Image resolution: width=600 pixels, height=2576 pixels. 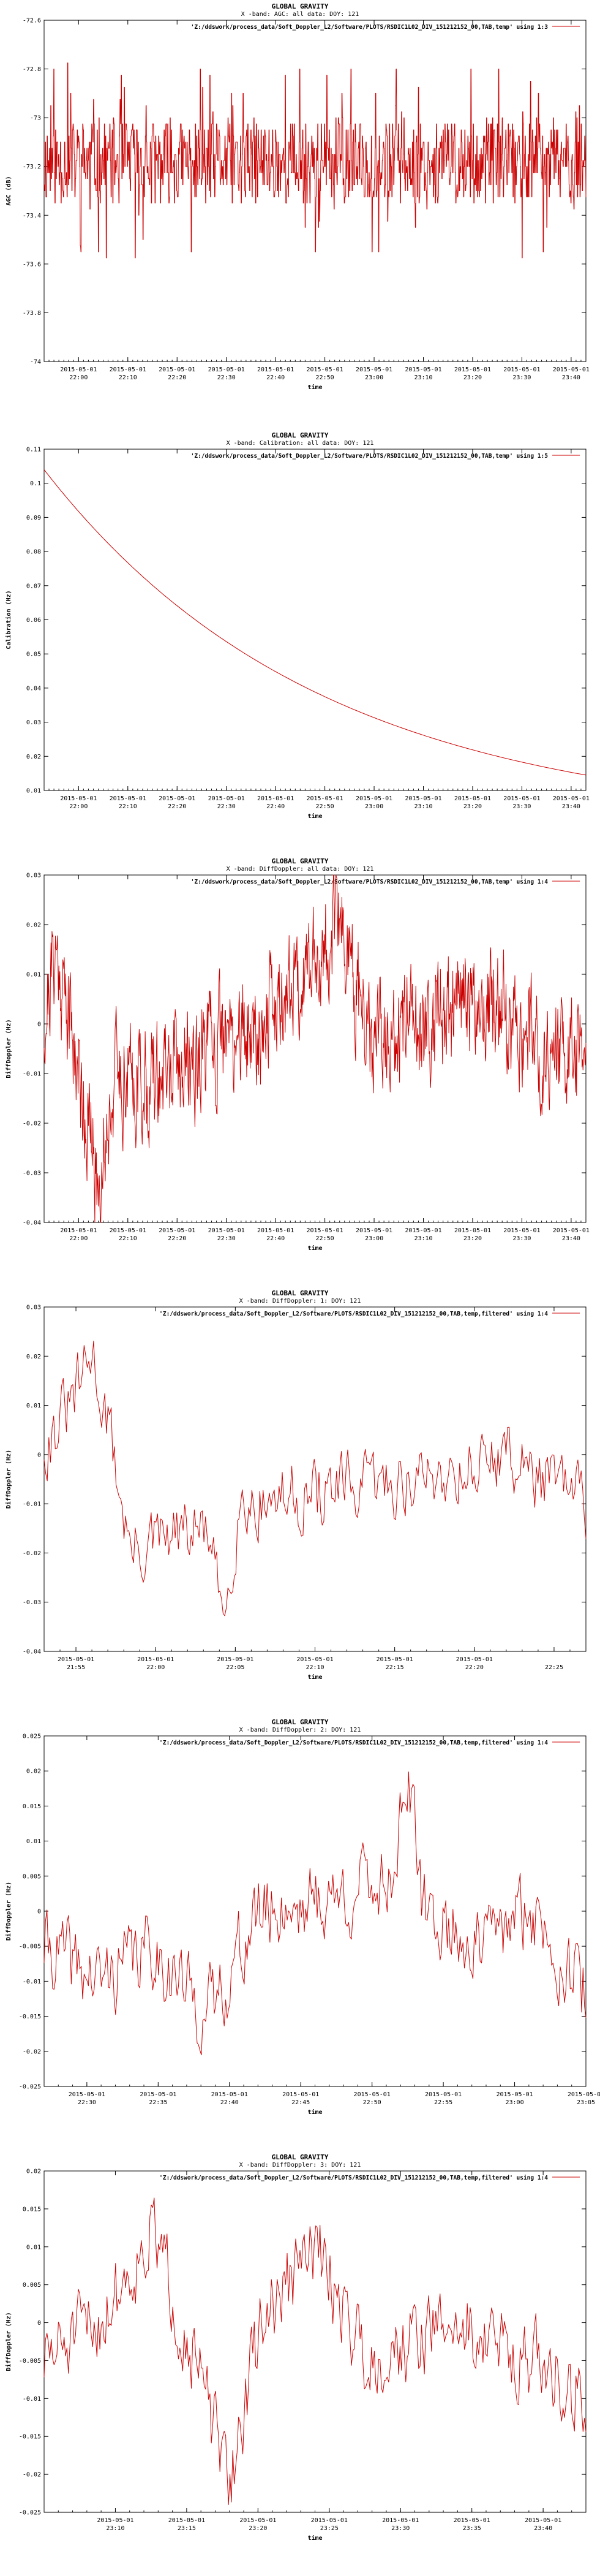 I want to click on y-tick-label: 0.05, so click(x=33, y=654).